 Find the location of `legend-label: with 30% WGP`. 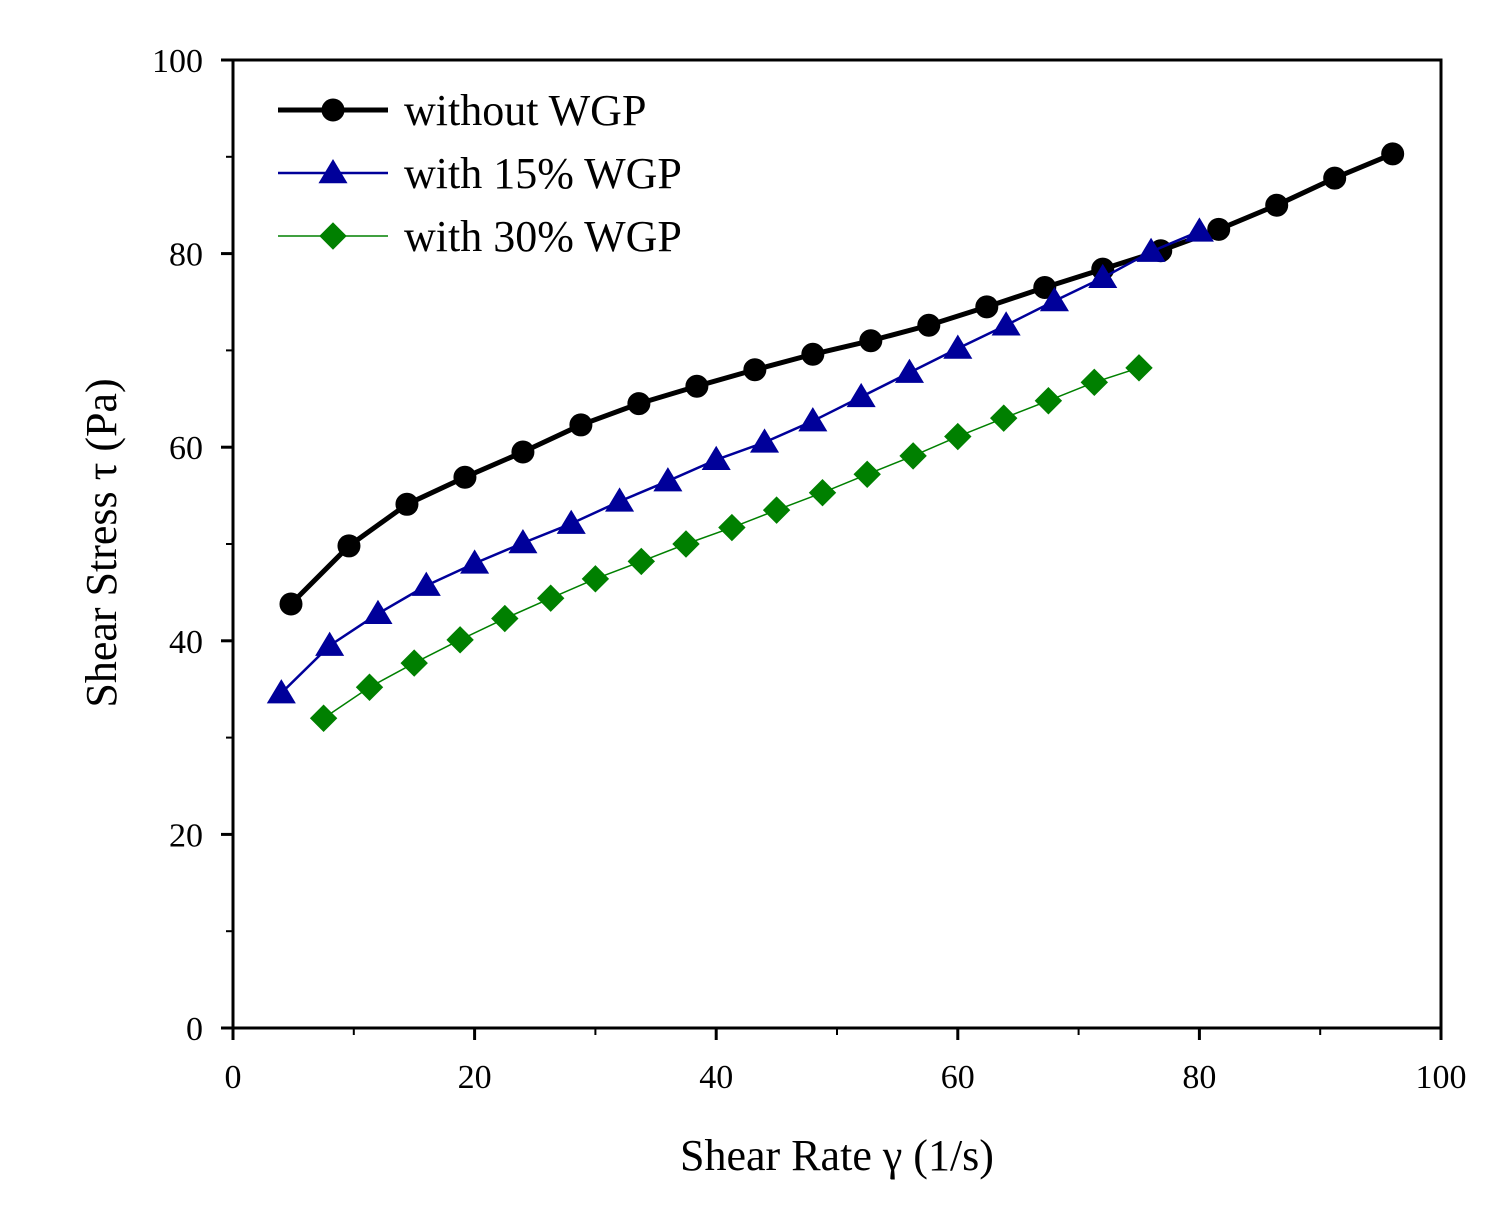

legend-label: with 30% WGP is located at coordinates (543, 236).